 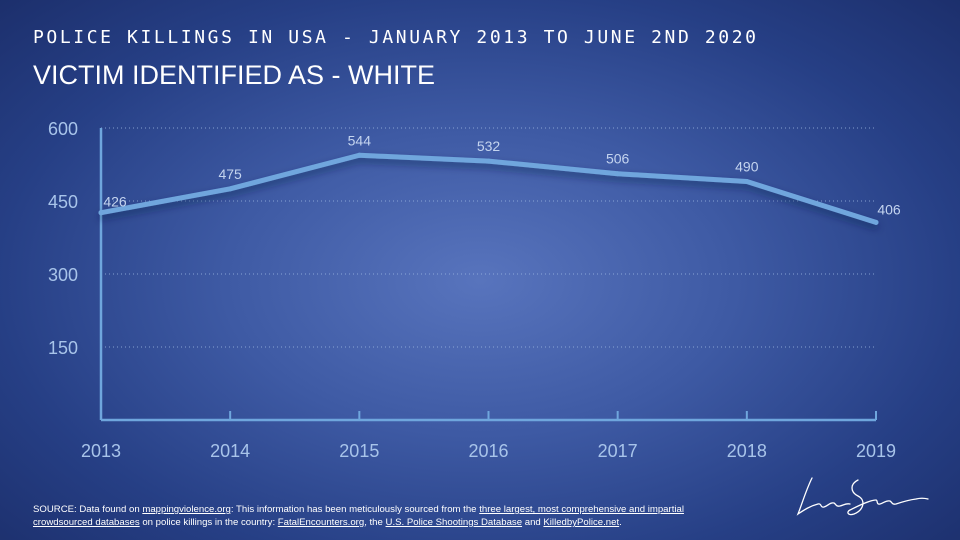 I want to click on chart-title: VICTIM IDENTIFIED AS - WHITE, so click(x=234, y=75).